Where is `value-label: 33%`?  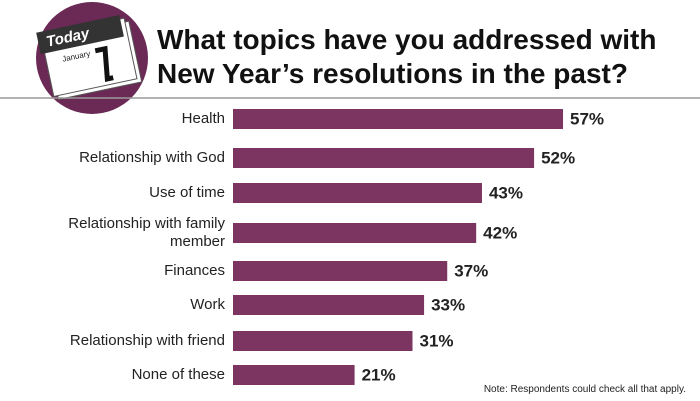
value-label: 33% is located at coordinates (448, 304).